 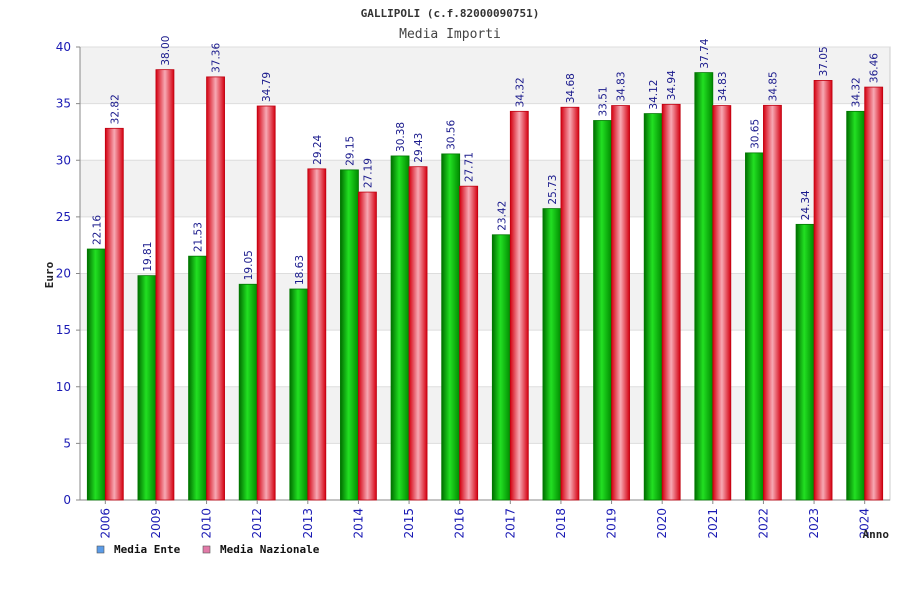 I want to click on value-label-media-ente-2014: 29.15, so click(x=350, y=151).